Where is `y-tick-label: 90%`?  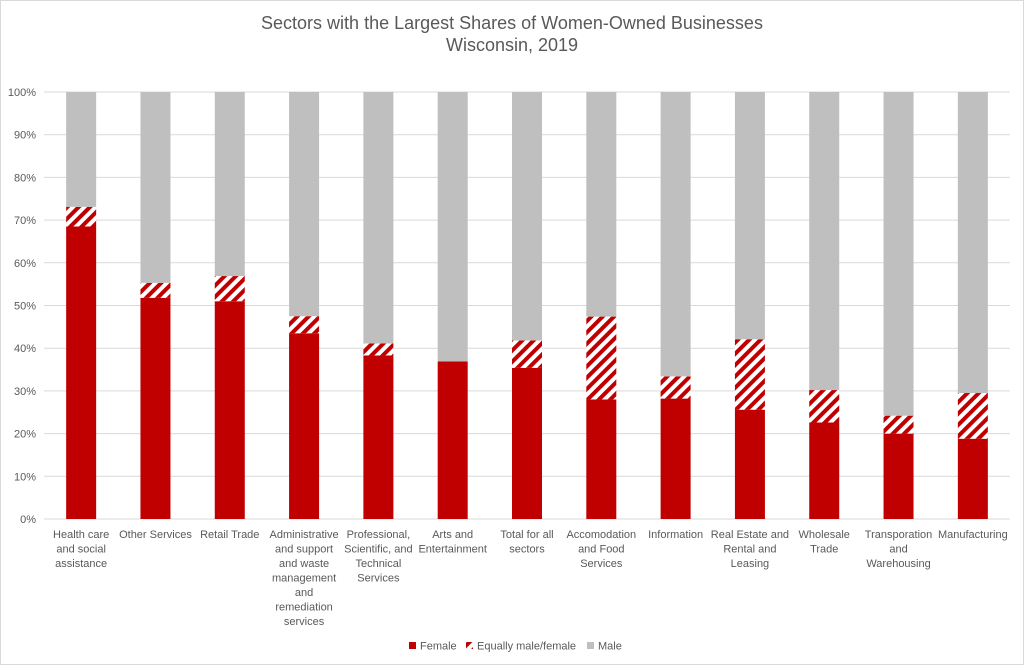
y-tick-label: 90% is located at coordinates (25, 136).